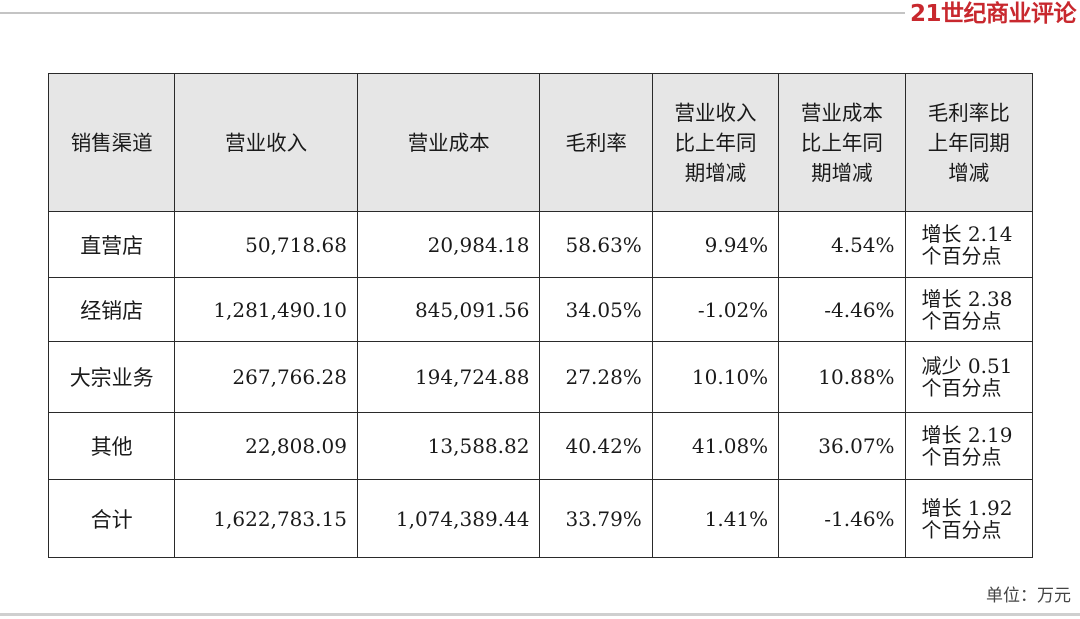  Describe the element at coordinates (596, 309) in the screenshot. I see `cell-margin: 34.05%` at that location.